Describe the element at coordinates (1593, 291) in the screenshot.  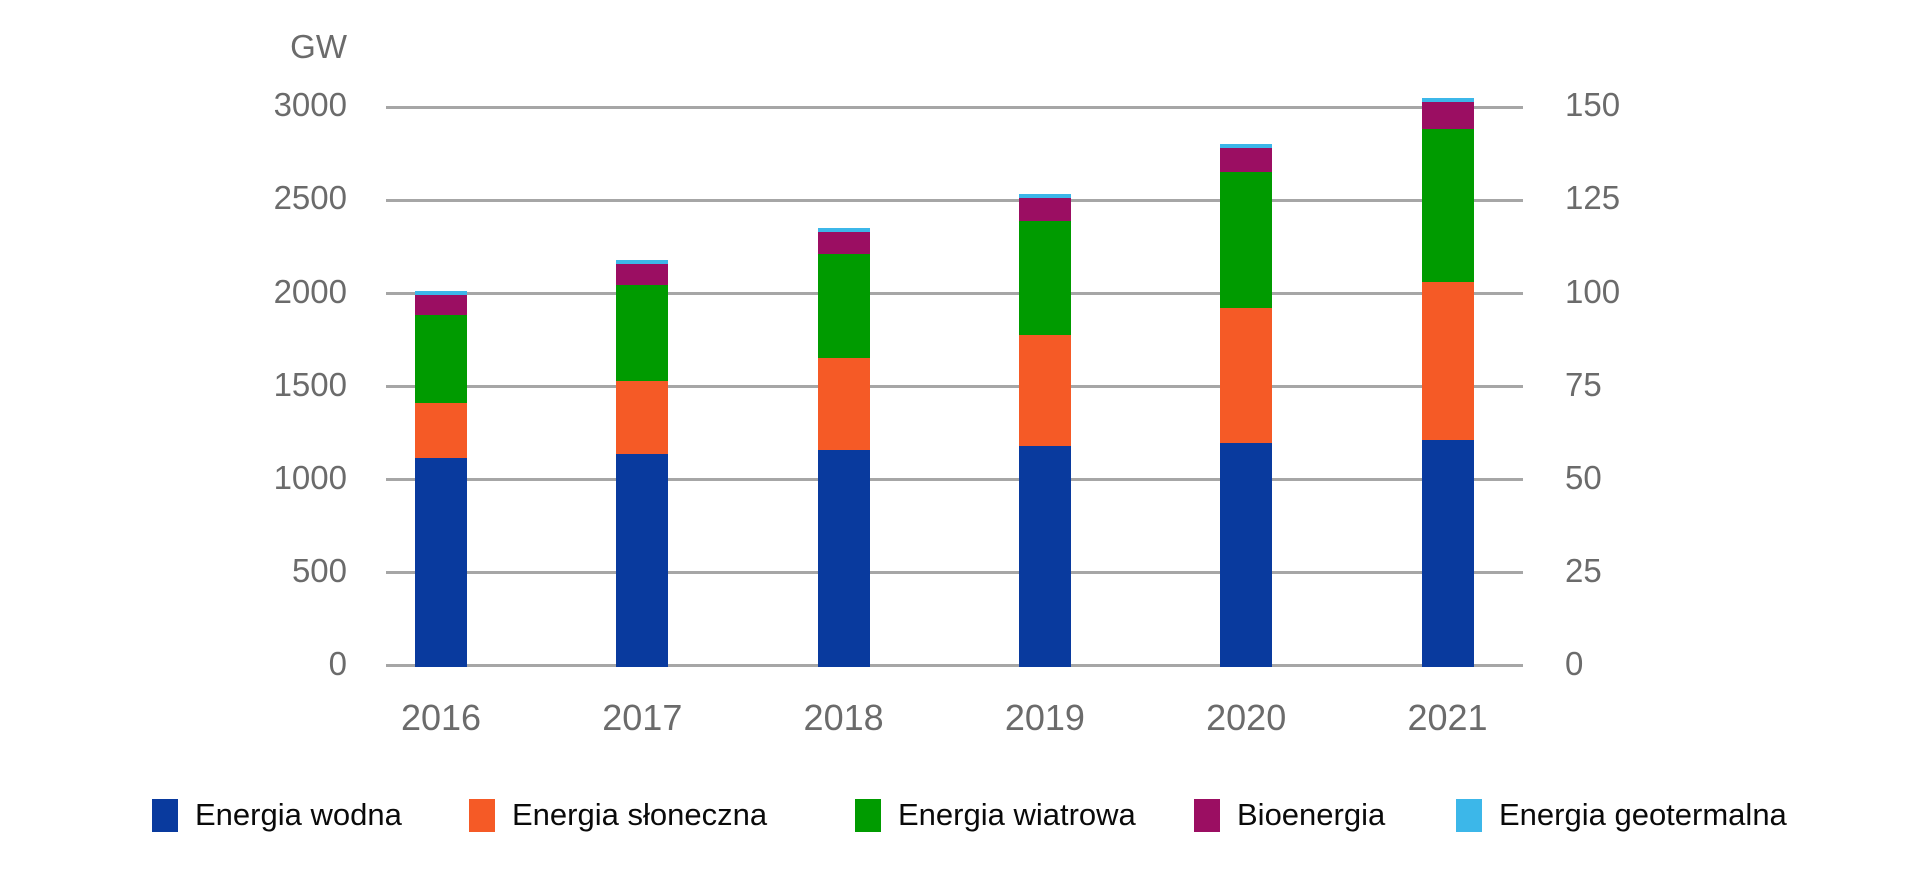
I see `right-axis-tick-100: 100` at that location.